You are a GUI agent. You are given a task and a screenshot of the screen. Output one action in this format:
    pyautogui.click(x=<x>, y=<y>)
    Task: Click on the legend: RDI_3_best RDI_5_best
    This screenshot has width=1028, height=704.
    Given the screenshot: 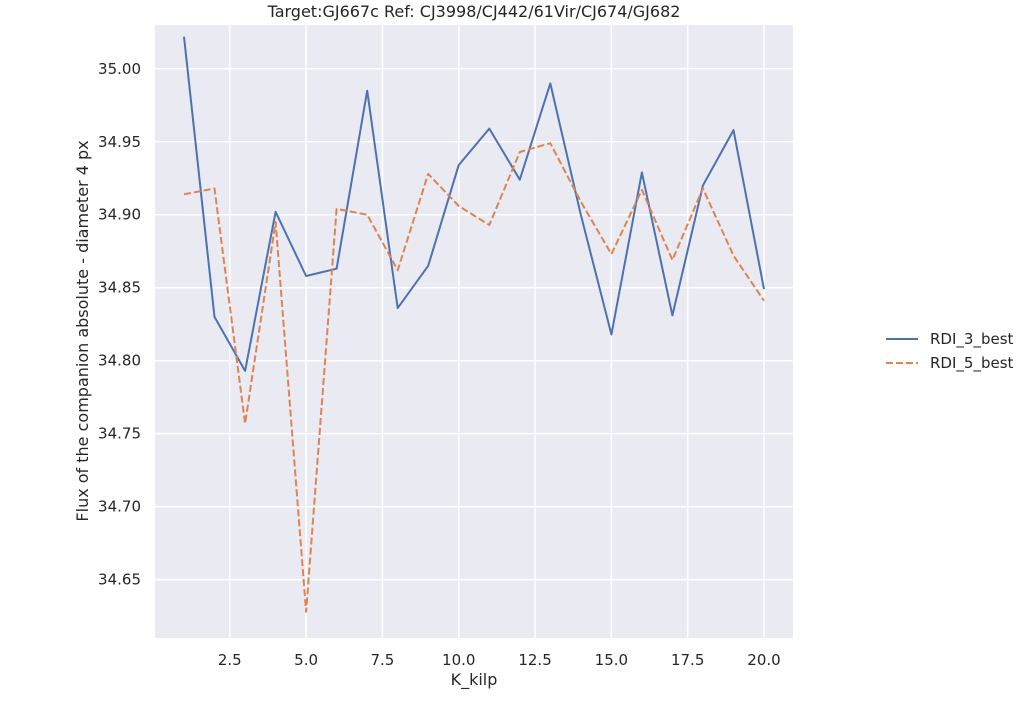 What is the action you would take?
    pyautogui.click(x=950, y=351)
    